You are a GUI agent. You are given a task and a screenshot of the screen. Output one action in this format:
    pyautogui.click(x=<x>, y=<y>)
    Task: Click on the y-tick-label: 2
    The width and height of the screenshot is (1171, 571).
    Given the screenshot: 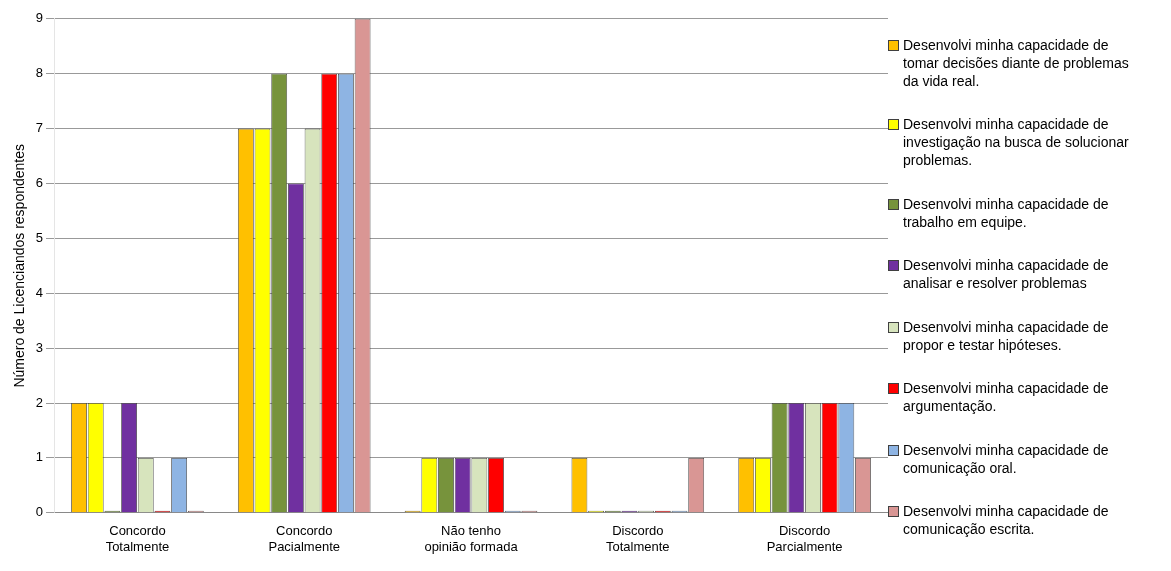 What is the action you would take?
    pyautogui.click(x=39, y=402)
    